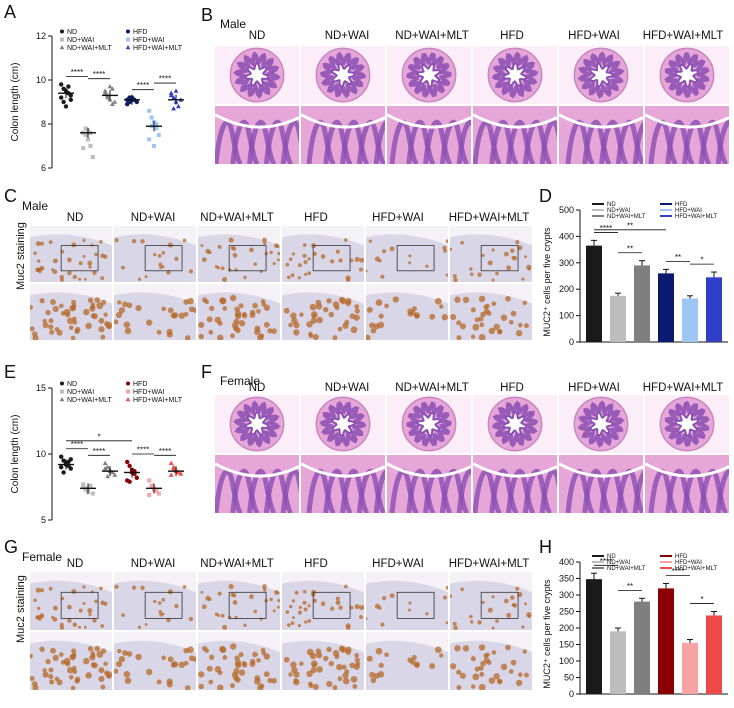 This screenshot has width=734, height=708. I want to click on legend-entry: HFD, so click(681, 557).